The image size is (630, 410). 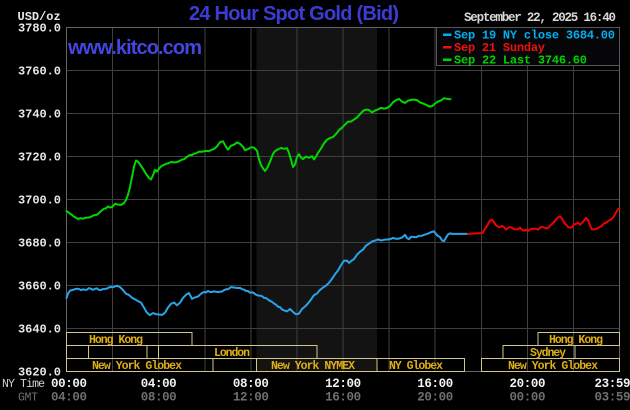 What do you see at coordinates (39, 158) in the screenshot?
I see `svg-text: 3720.0` at bounding box center [39, 158].